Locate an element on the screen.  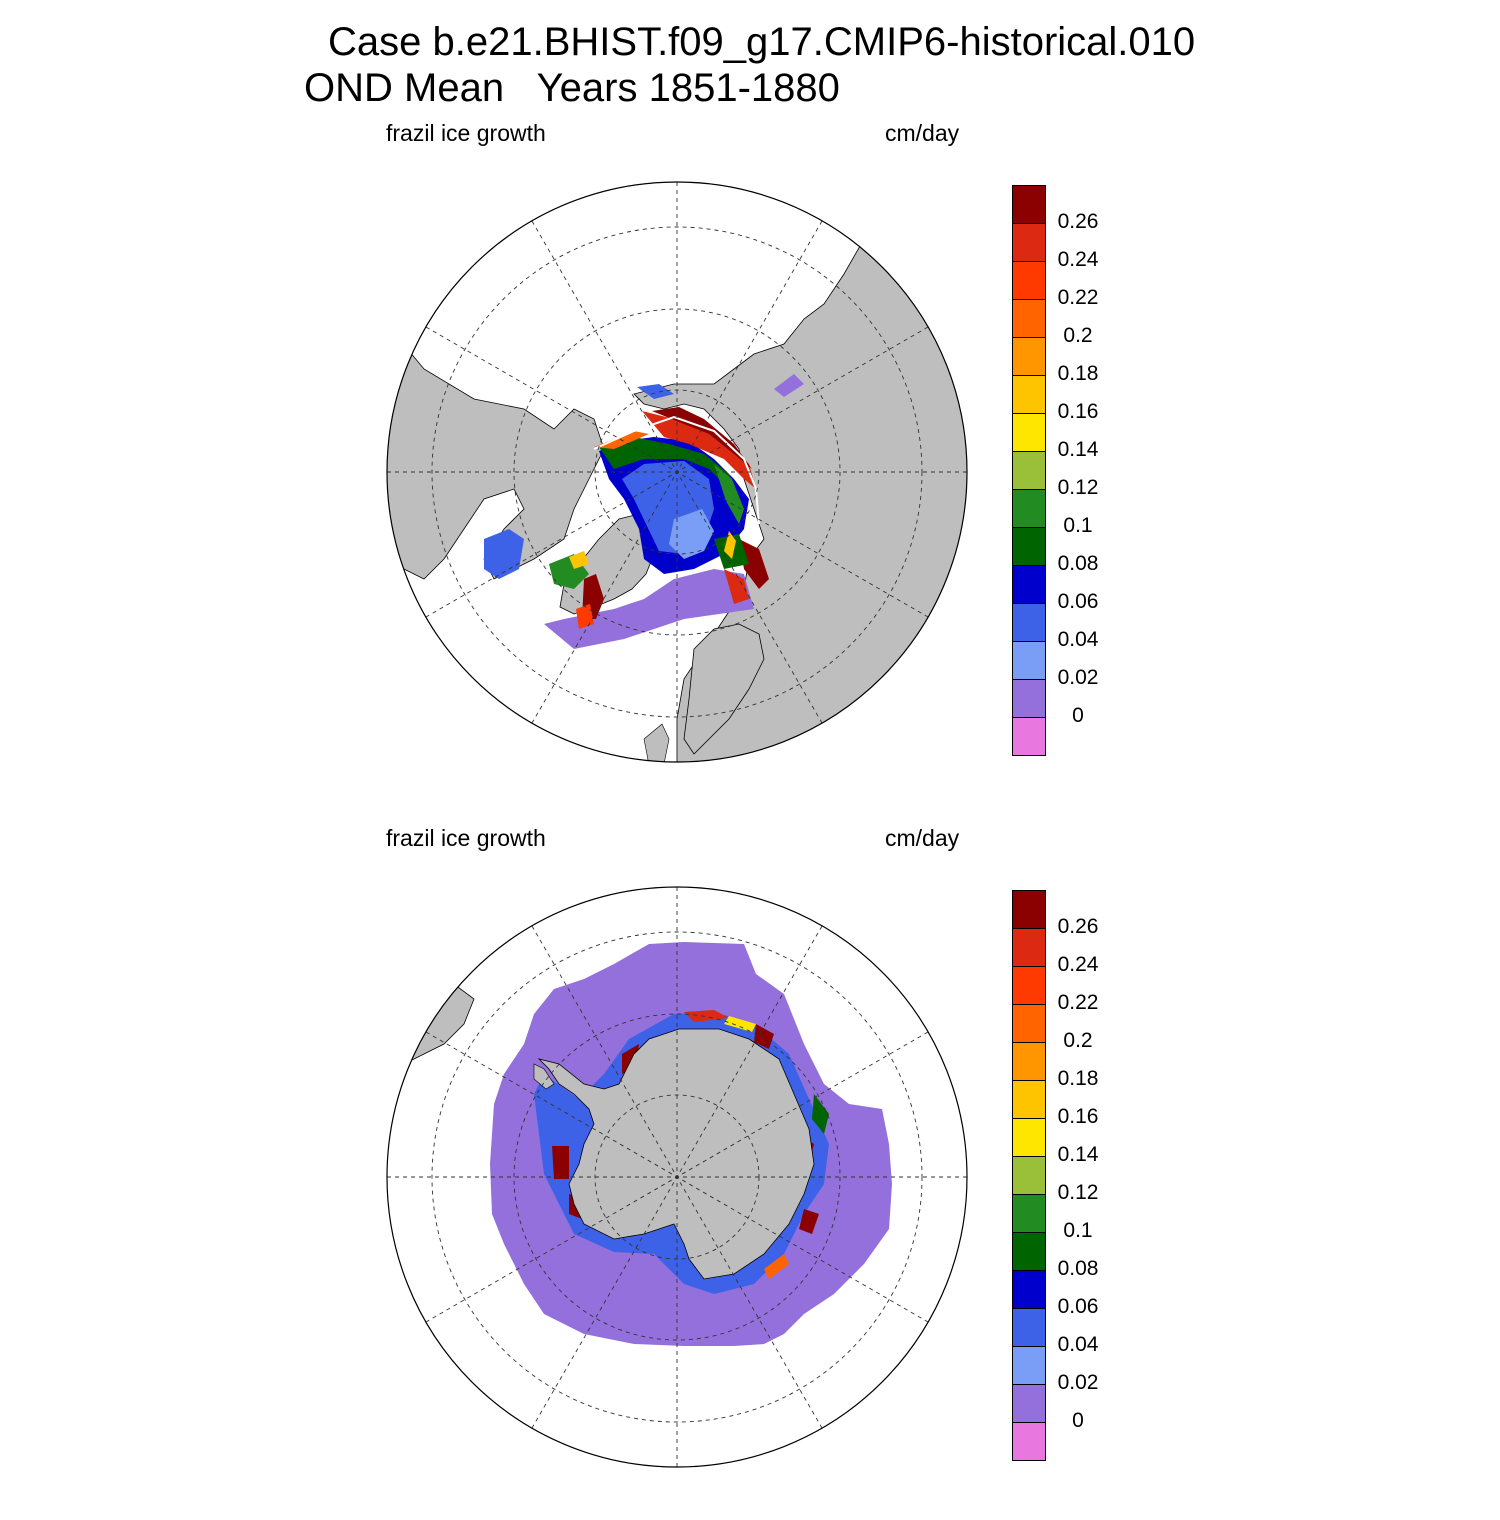
north-graticule is located at coordinates (677, 472).